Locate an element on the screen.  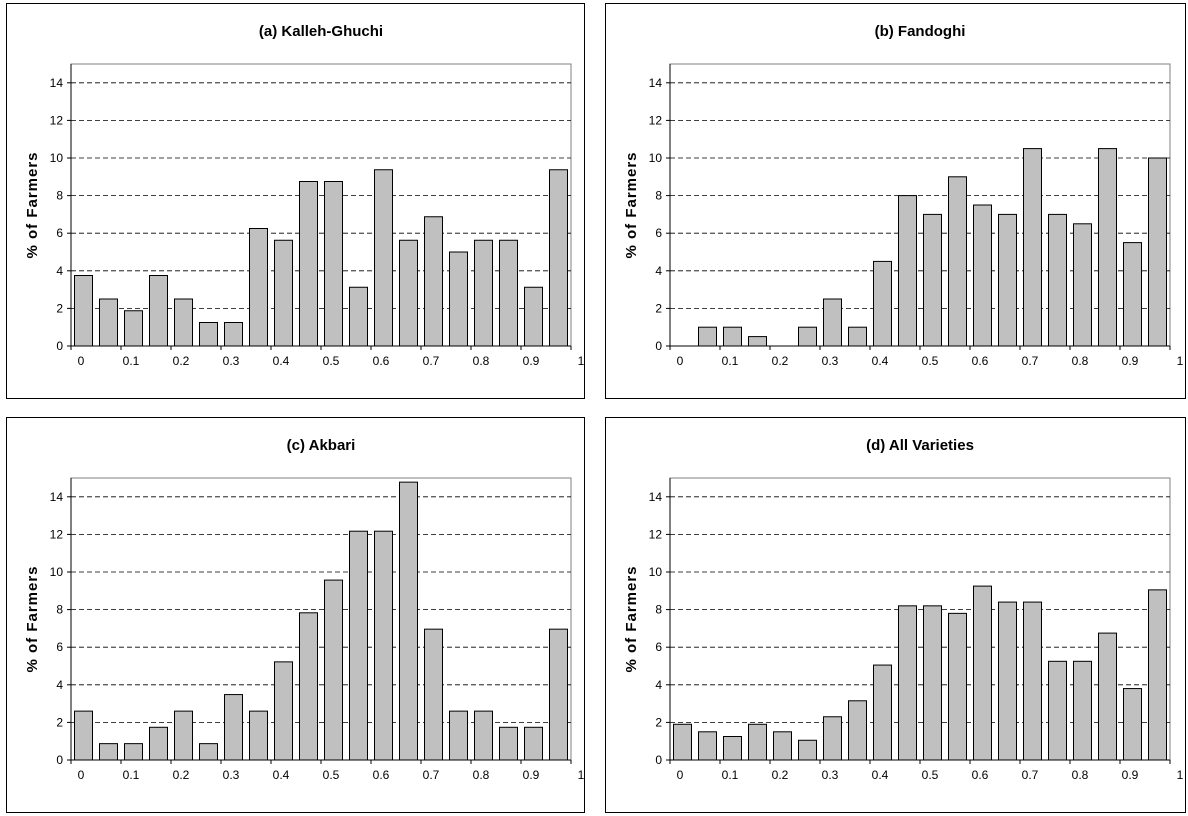
chart-title: (b) Fandoghi is located at coordinates (920, 31).